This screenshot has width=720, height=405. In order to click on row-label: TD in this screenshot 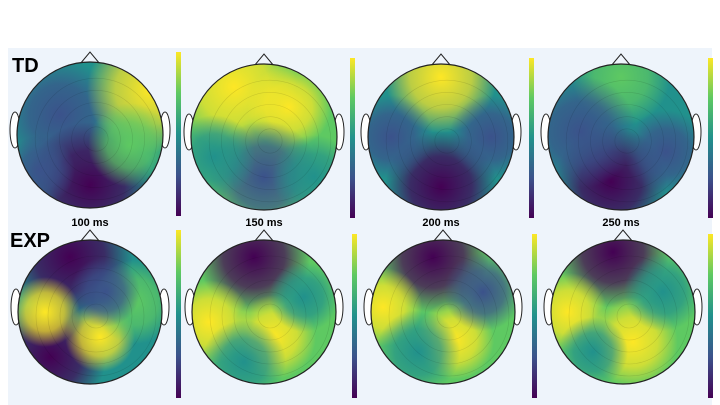, I will do `click(25, 66)`.